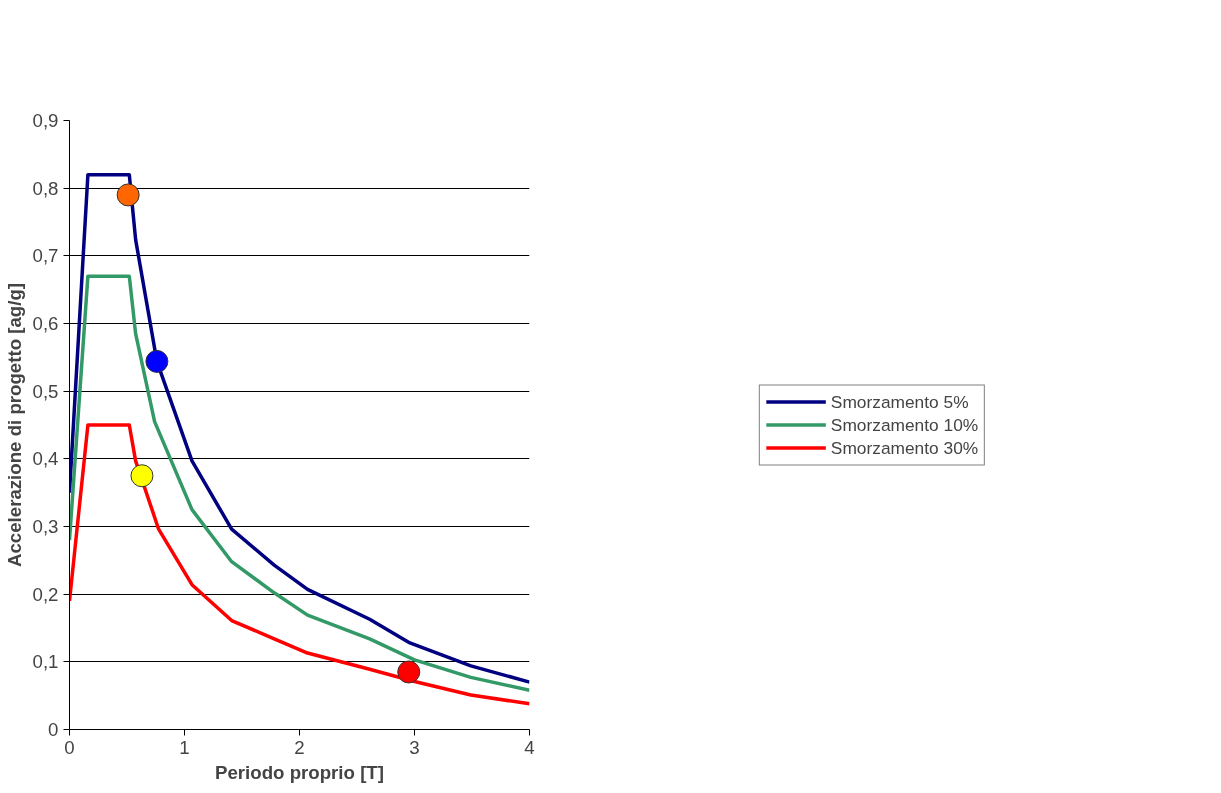 This screenshot has width=1221, height=793. What do you see at coordinates (14, 425) in the screenshot?
I see `y-axis-title: Accelerazione di progetto [ag/g]` at bounding box center [14, 425].